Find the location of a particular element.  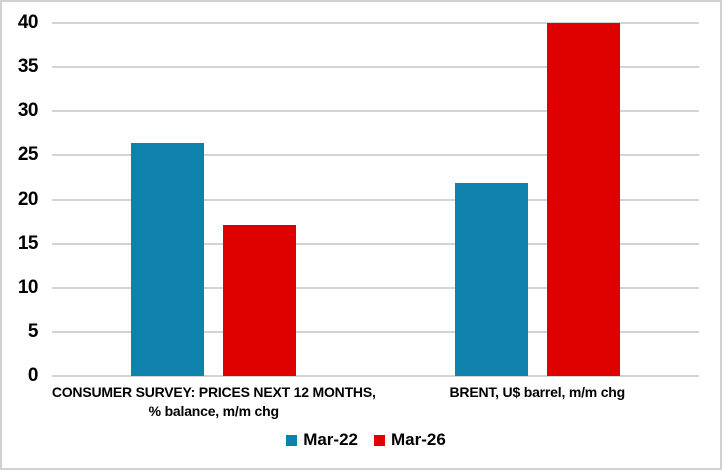

legend-label: Mar-22 is located at coordinates (330, 439).